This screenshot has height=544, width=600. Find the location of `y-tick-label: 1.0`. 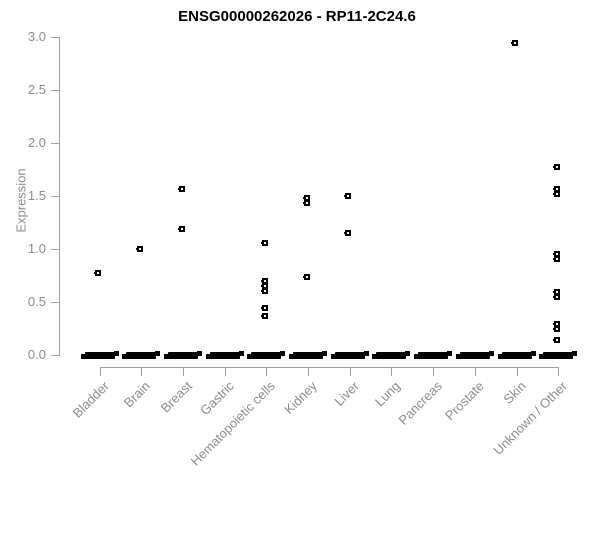

y-tick-label: 1.0 is located at coordinates (36, 248).